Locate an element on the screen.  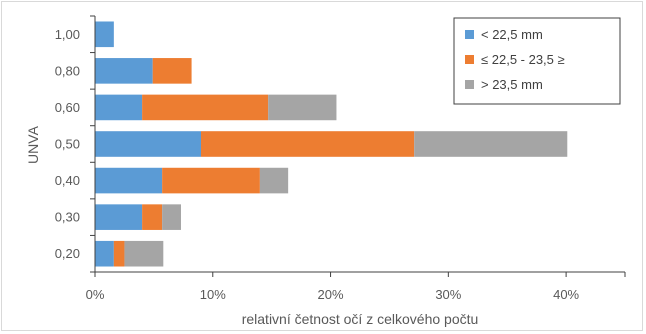
legend: < 22,5 mm ≤ 22,5 - 23,5 ≥ > 23,5 mm is located at coordinates (537, 61).